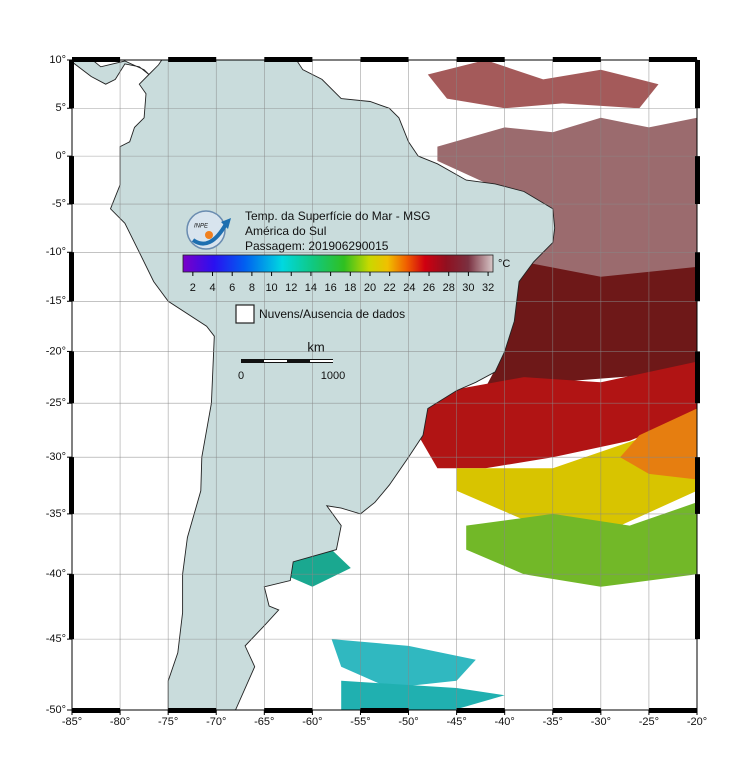 The image size is (741, 781). What do you see at coordinates (649, 722) in the screenshot?
I see `lon-tick-label: -25°` at bounding box center [649, 722].